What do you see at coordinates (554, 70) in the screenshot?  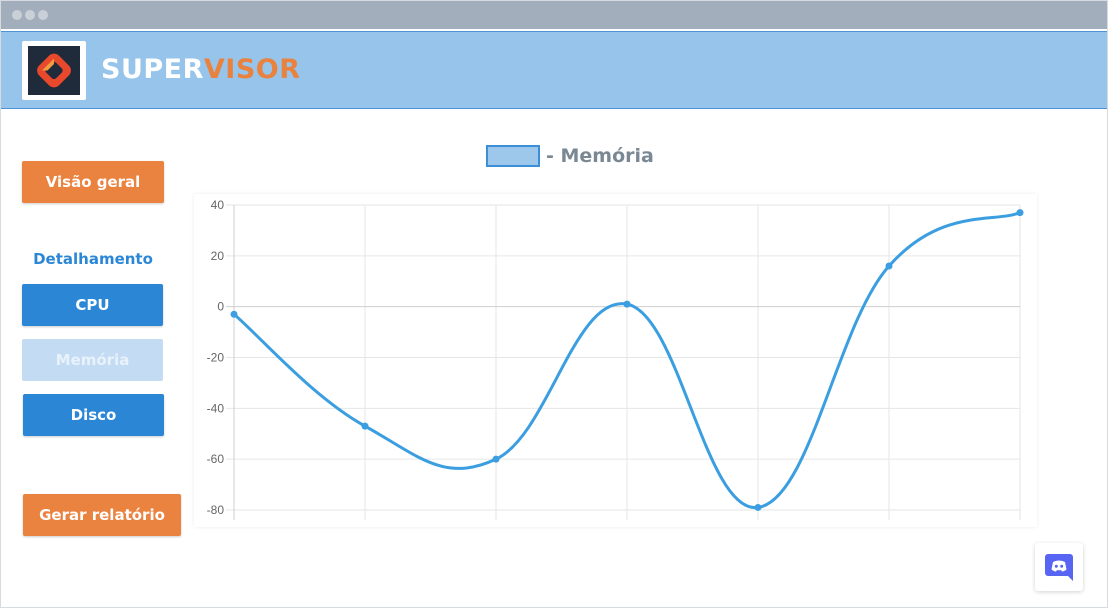 I see `app-header: SUPERVISOR` at bounding box center [554, 70].